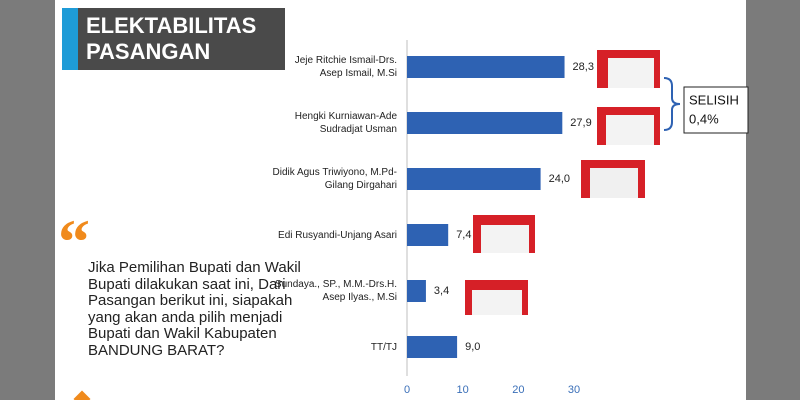 This screenshot has height=400, width=800. What do you see at coordinates (583, 67) in the screenshot?
I see `value-label: 28,3` at bounding box center [583, 67].